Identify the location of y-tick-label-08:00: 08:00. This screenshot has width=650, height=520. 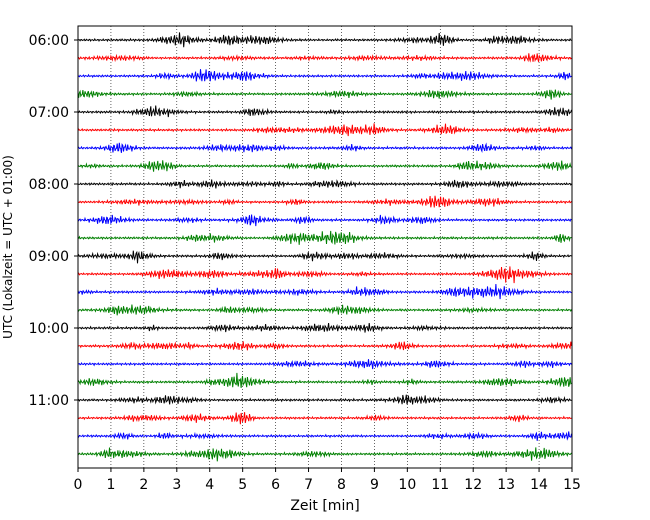
(49, 185).